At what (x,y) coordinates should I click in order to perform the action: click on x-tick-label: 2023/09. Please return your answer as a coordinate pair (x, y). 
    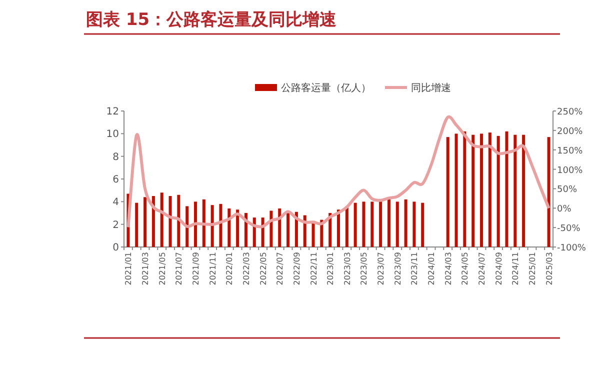
    Looking at the image, I should click on (397, 269).